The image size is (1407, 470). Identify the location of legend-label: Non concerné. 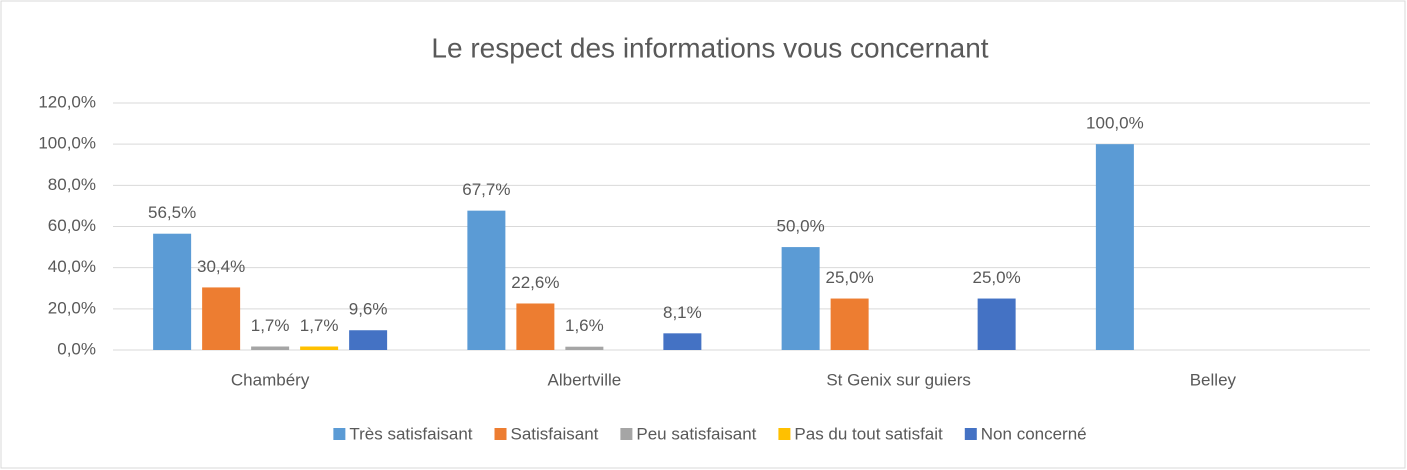
(1034, 433).